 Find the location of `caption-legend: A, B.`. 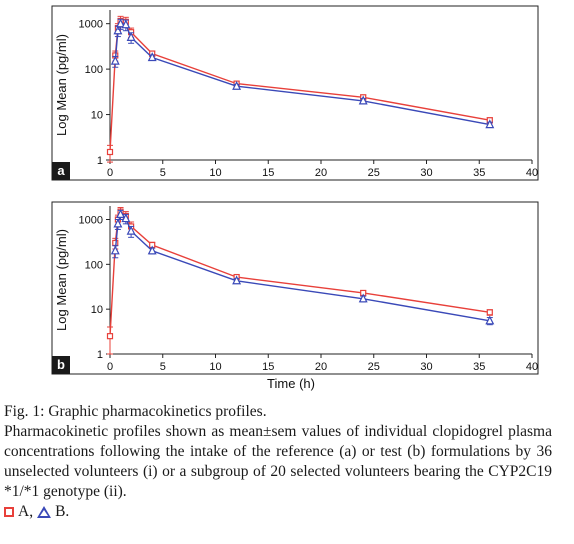

caption-legend: A, B. is located at coordinates (278, 512).